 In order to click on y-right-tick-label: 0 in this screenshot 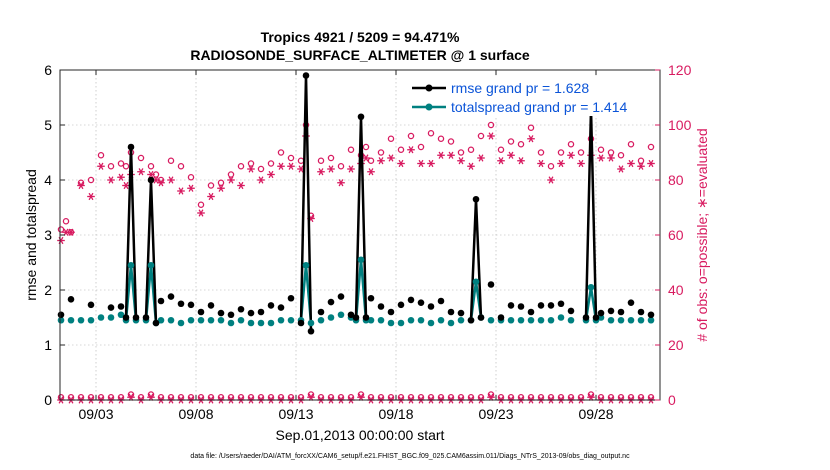, I will do `click(672, 400)`.